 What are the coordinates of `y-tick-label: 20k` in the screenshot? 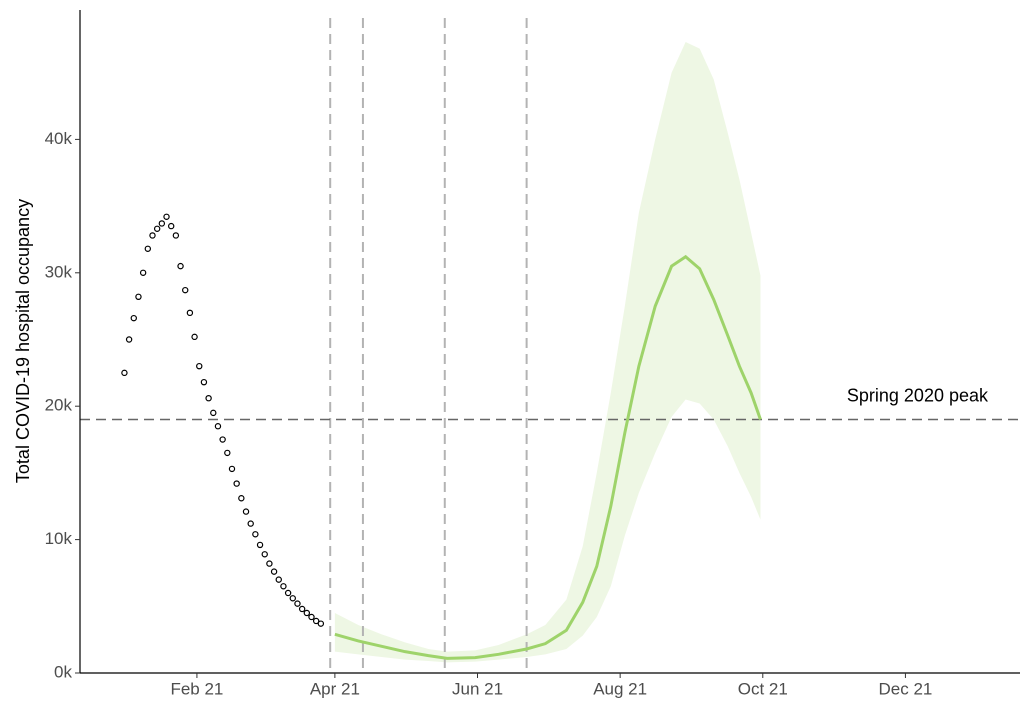 It's located at (59, 405).